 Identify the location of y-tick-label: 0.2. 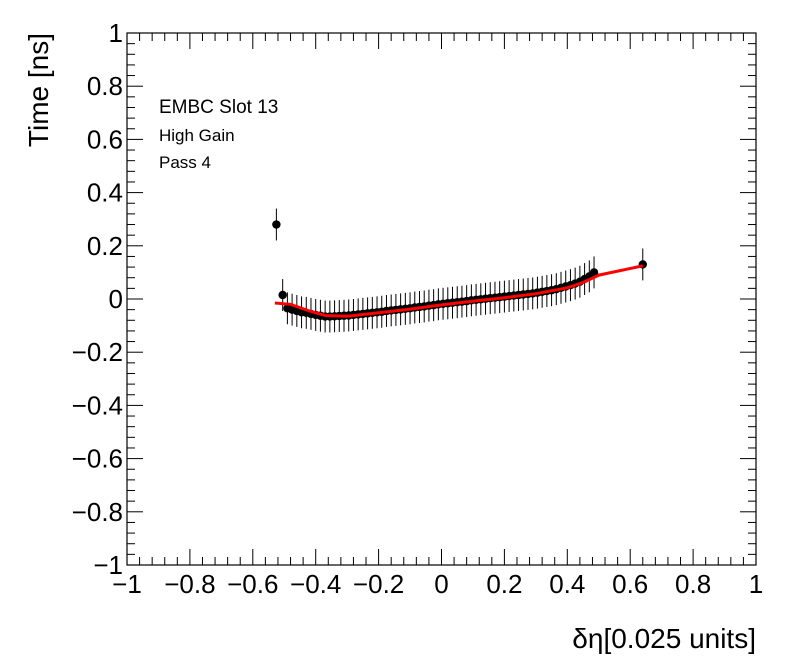
(105, 246).